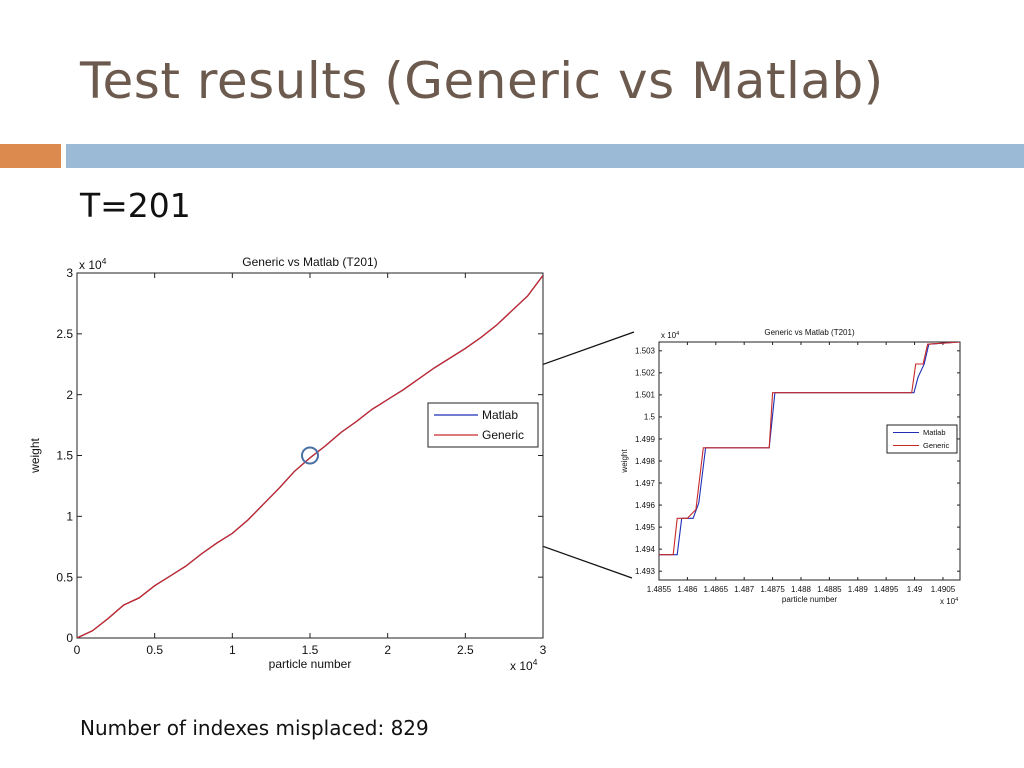 The height and width of the screenshot is (768, 1024). Describe the element at coordinates (64, 577) in the screenshot. I see `y-tick-label: 0.5` at that location.